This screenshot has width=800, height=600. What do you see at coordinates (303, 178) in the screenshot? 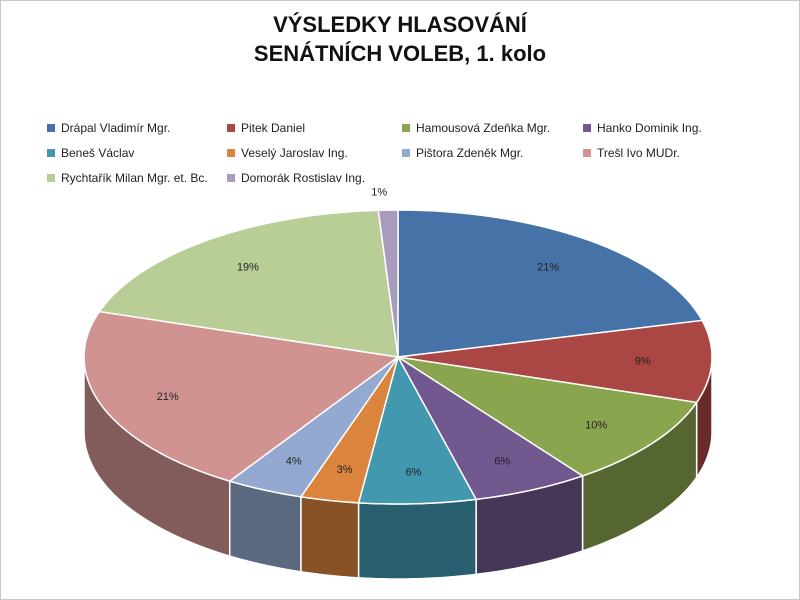
I see `legend-label: Domorák Rostislav Ing.` at bounding box center [303, 178].